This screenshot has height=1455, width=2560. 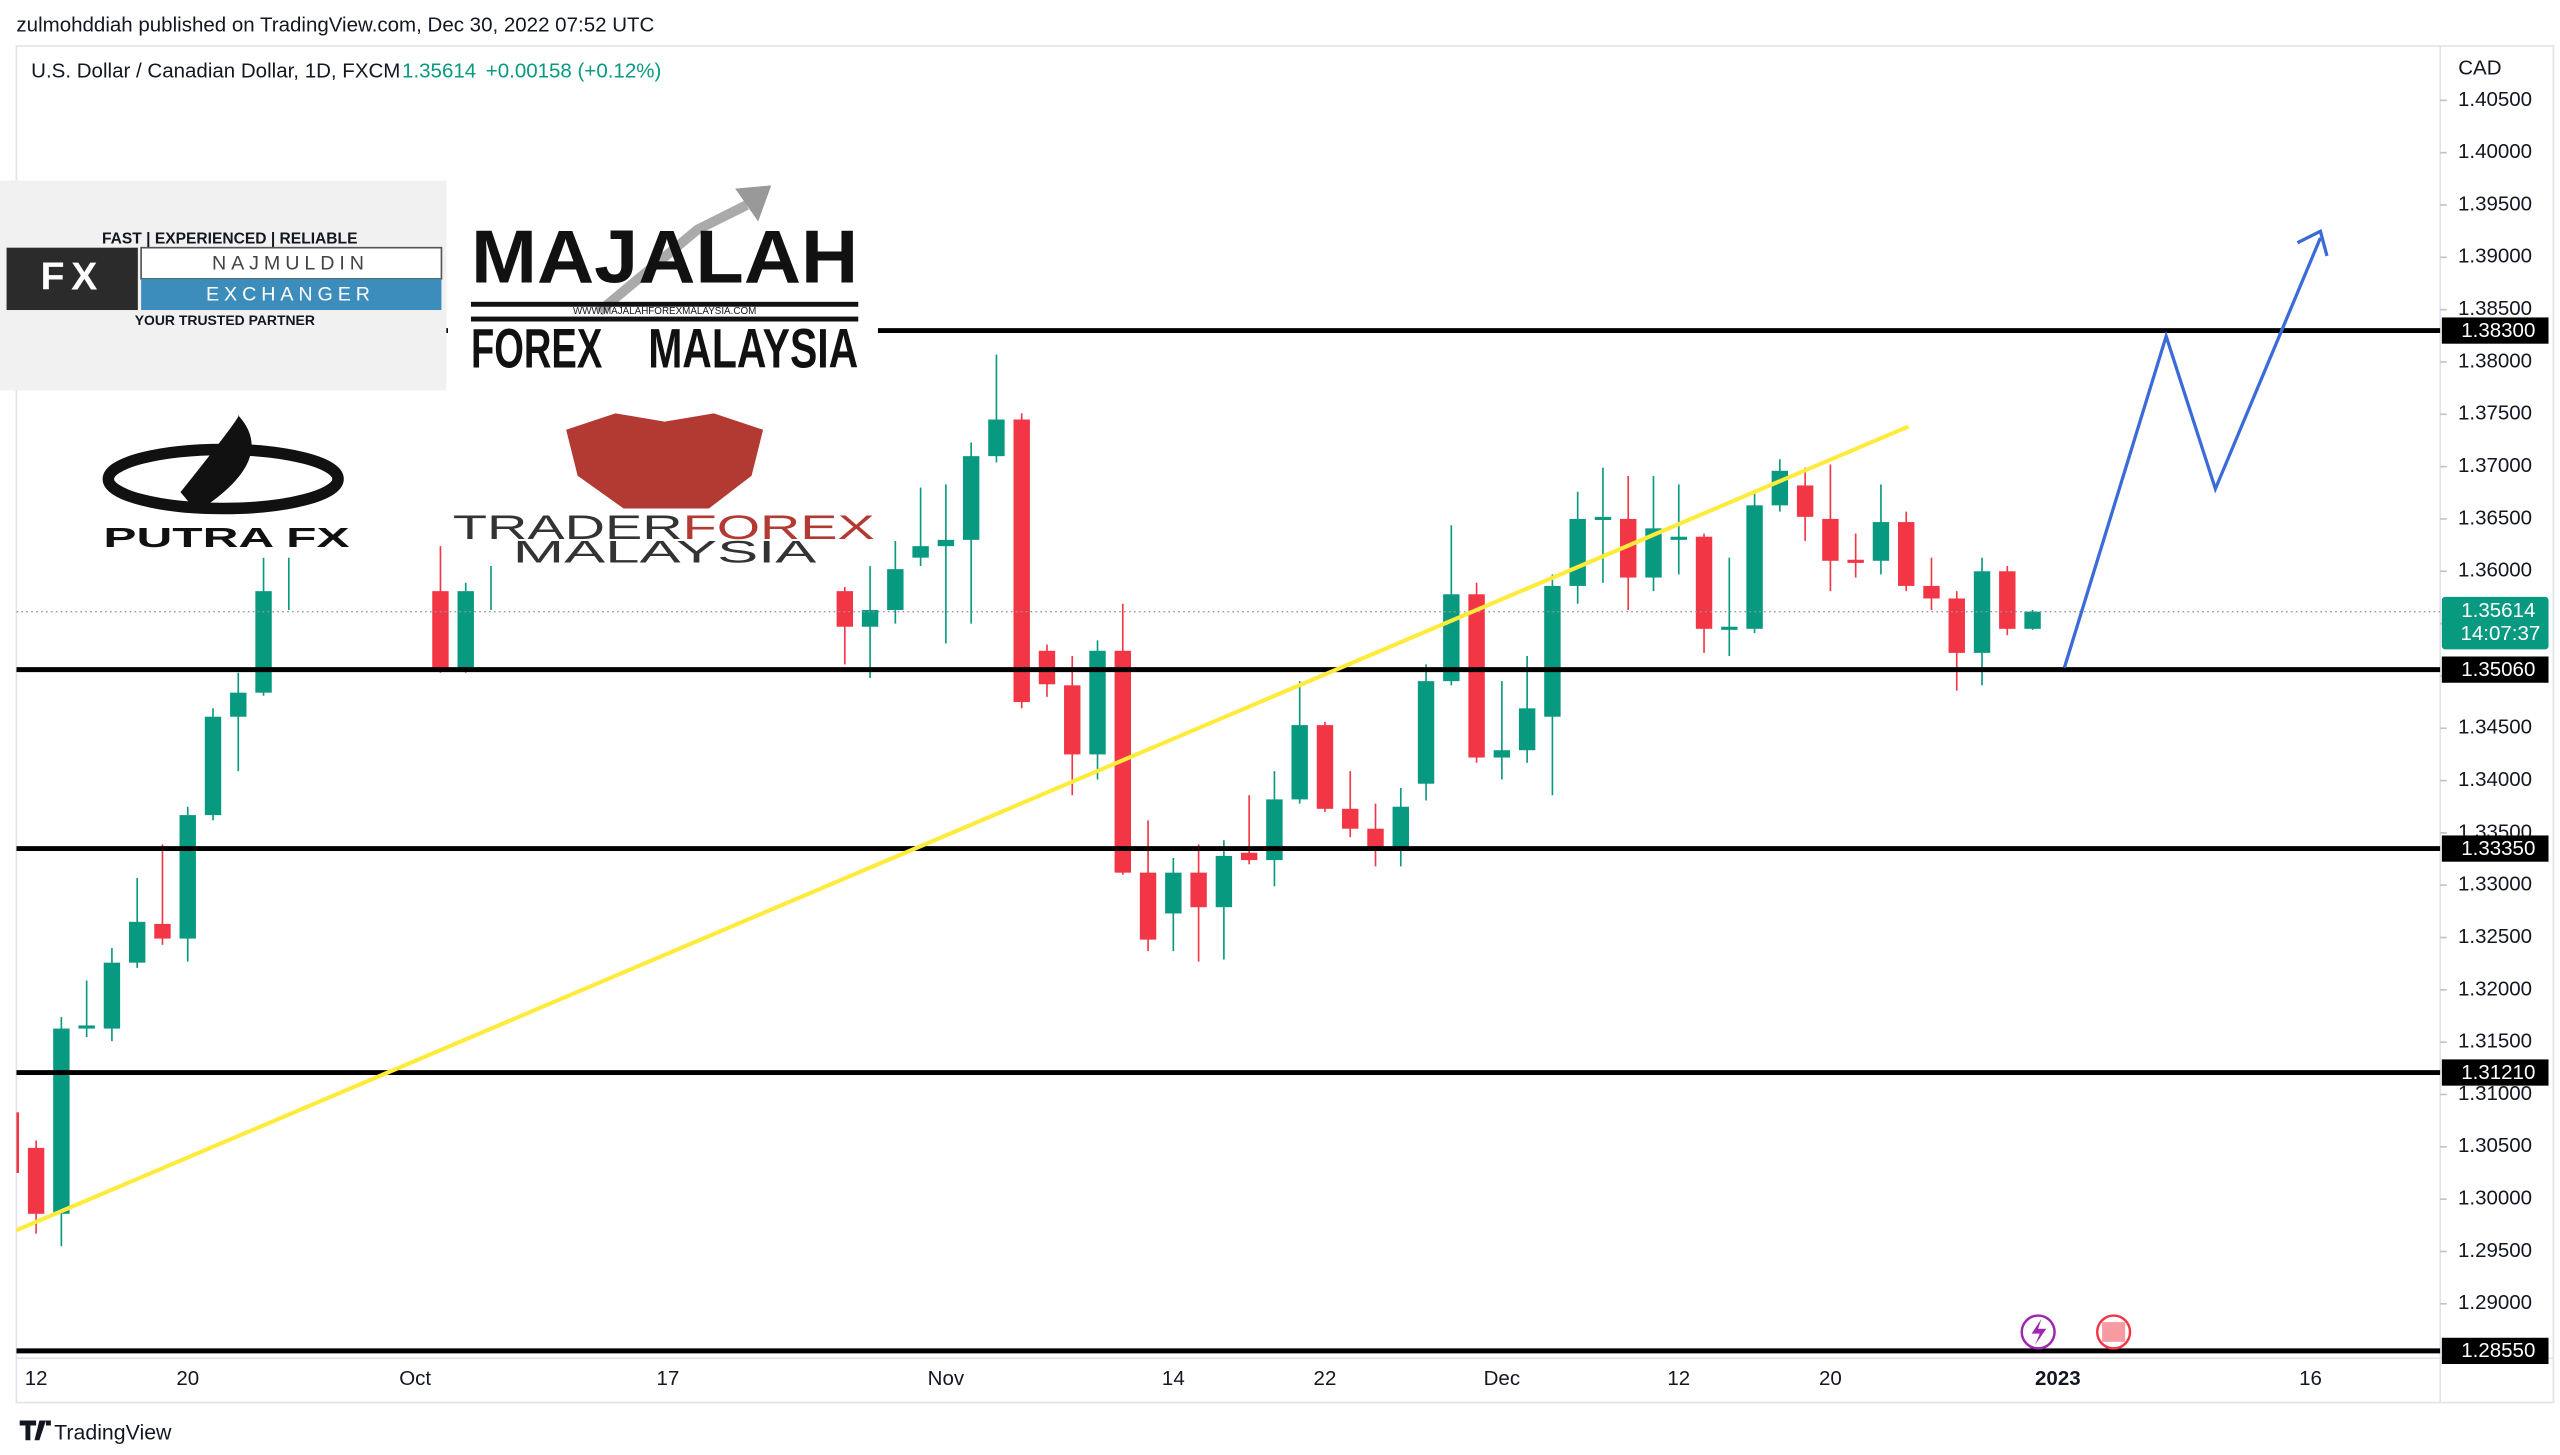 What do you see at coordinates (2495, 1250) in the screenshot?
I see `y-tick-label: 1.29500` at bounding box center [2495, 1250].